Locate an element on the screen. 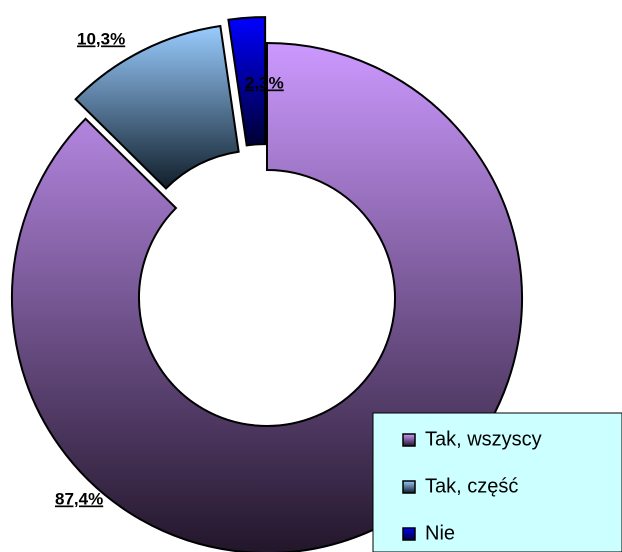 The image size is (622, 552). legend-label: Nie is located at coordinates (440, 533).